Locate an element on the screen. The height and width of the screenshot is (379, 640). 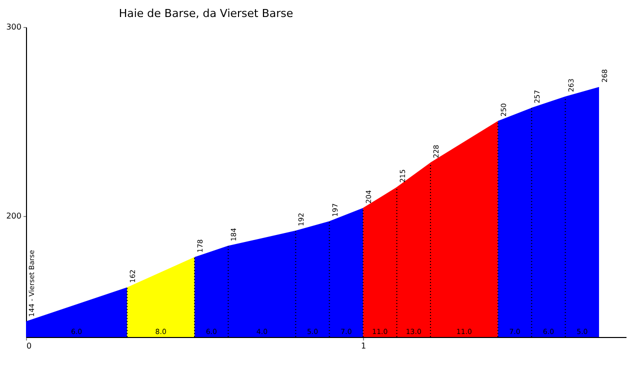
x-tick-label: 1 is located at coordinates (363, 346).